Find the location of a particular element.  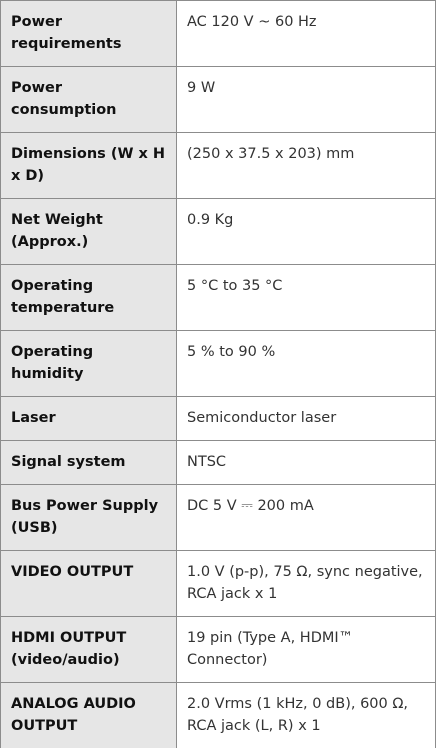

spec-label: Power requirements is located at coordinates (88, 33).